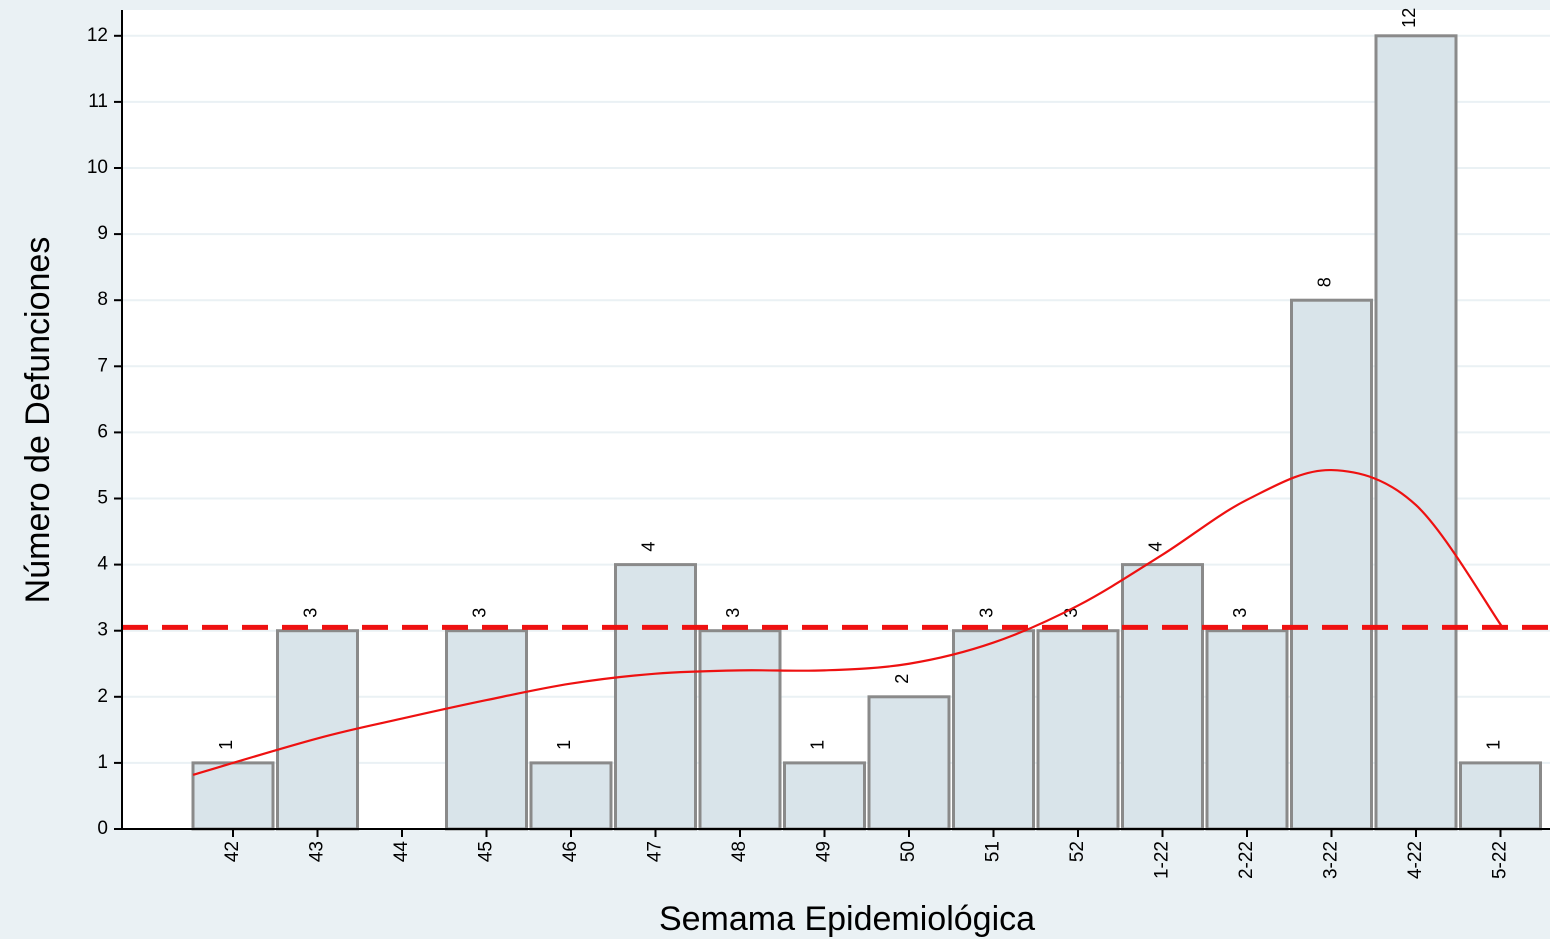  Describe the element at coordinates (102, 564) in the screenshot. I see `y-tick-label: 4` at that location.